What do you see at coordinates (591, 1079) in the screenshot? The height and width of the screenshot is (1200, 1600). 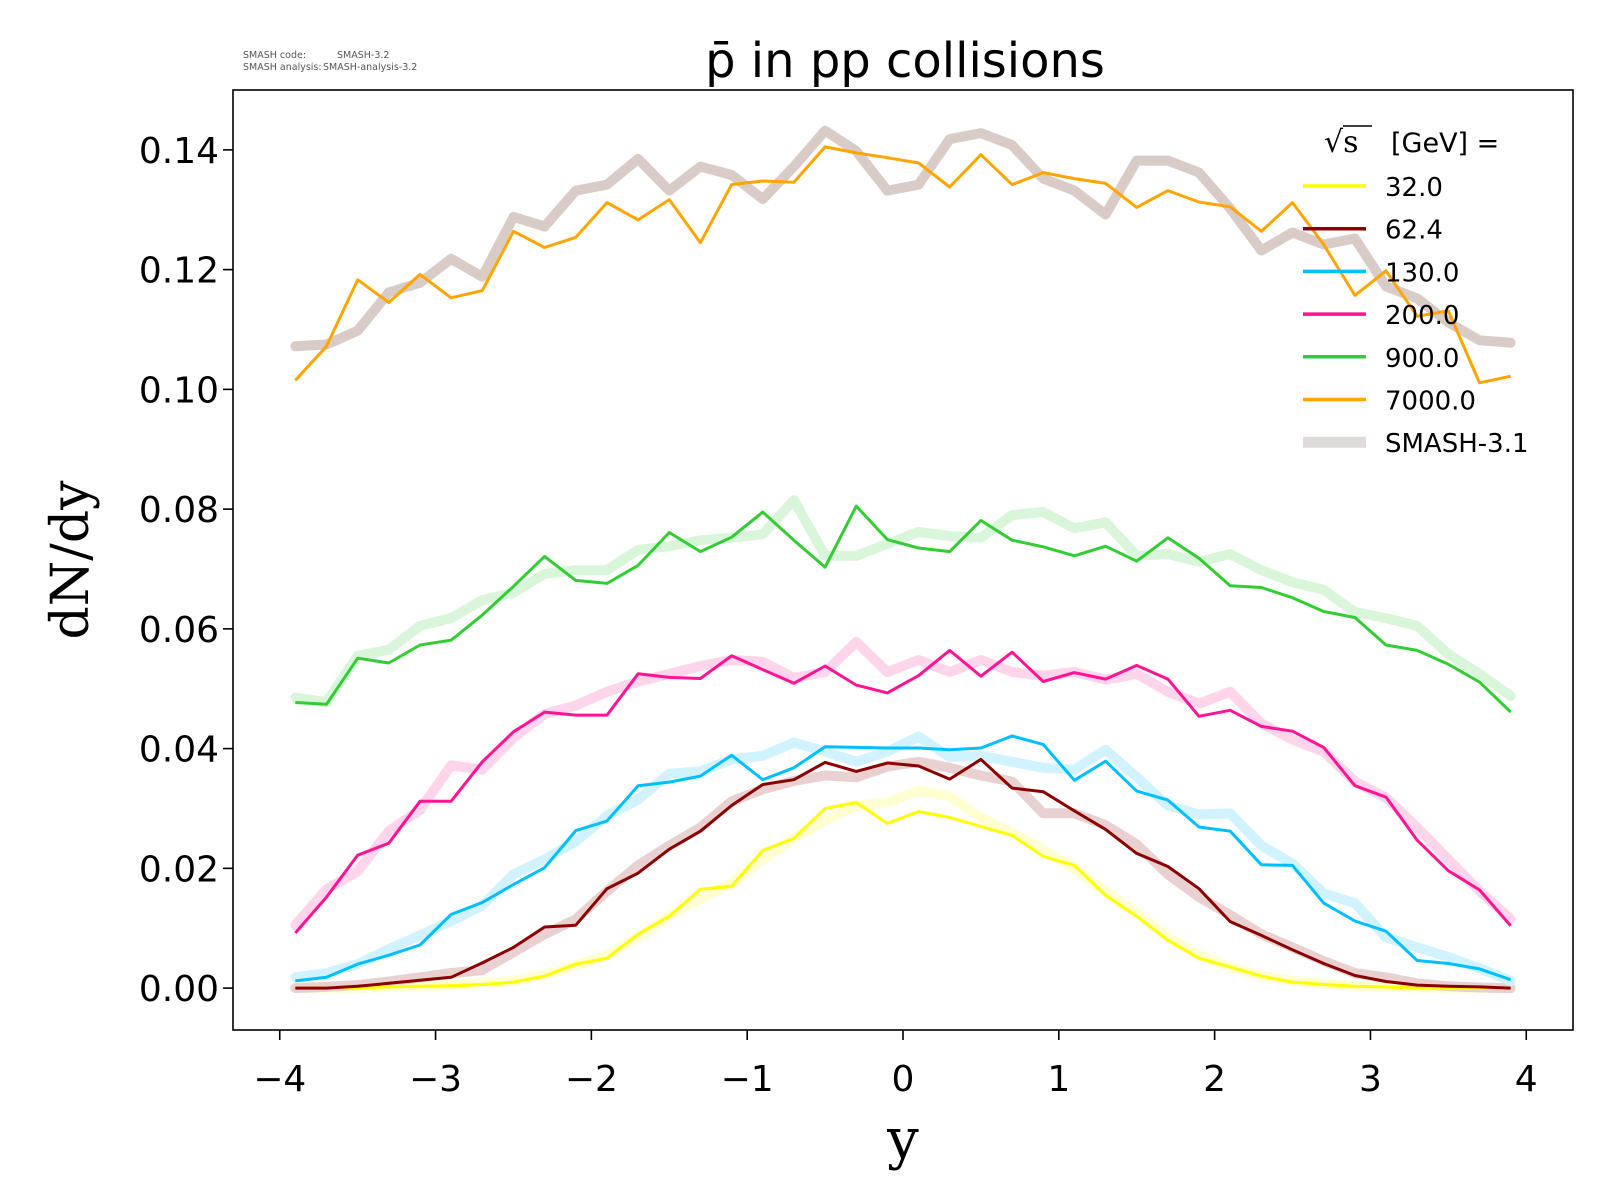 I see `x-tick-label: −2` at bounding box center [591, 1079].